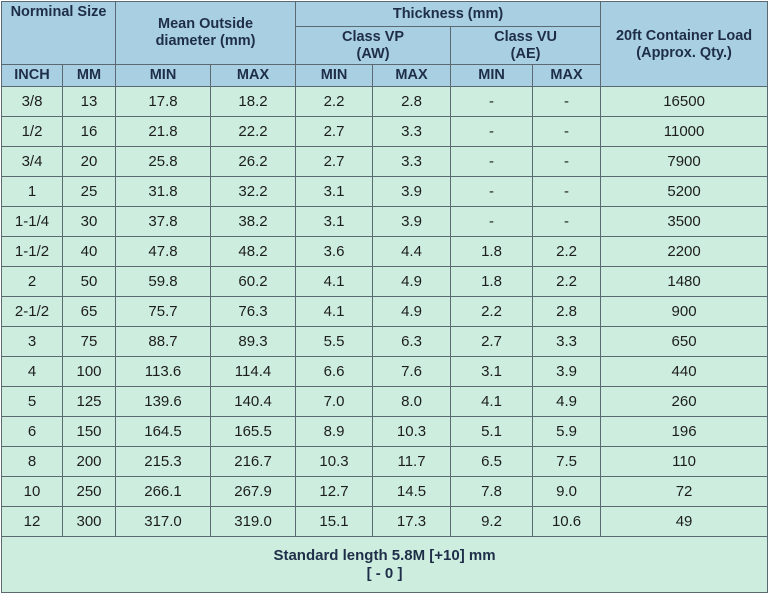 Image resolution: width=768 pixels, height=604 pixels. What do you see at coordinates (89, 161) in the screenshot?
I see `table-cell: 20` at bounding box center [89, 161].